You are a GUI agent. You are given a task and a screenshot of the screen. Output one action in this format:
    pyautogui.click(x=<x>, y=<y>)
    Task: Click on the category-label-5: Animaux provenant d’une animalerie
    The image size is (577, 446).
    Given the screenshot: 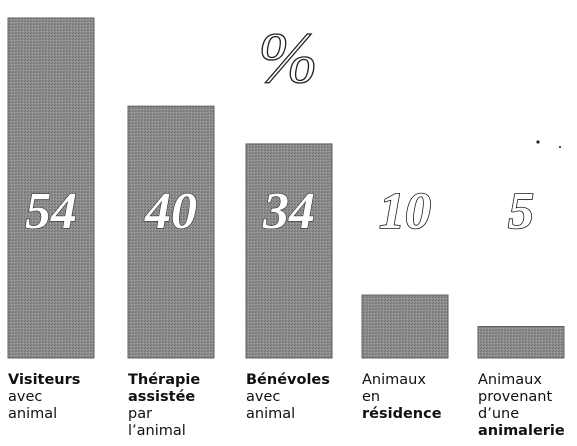 What is the action you would take?
    pyautogui.click(x=527, y=406)
    